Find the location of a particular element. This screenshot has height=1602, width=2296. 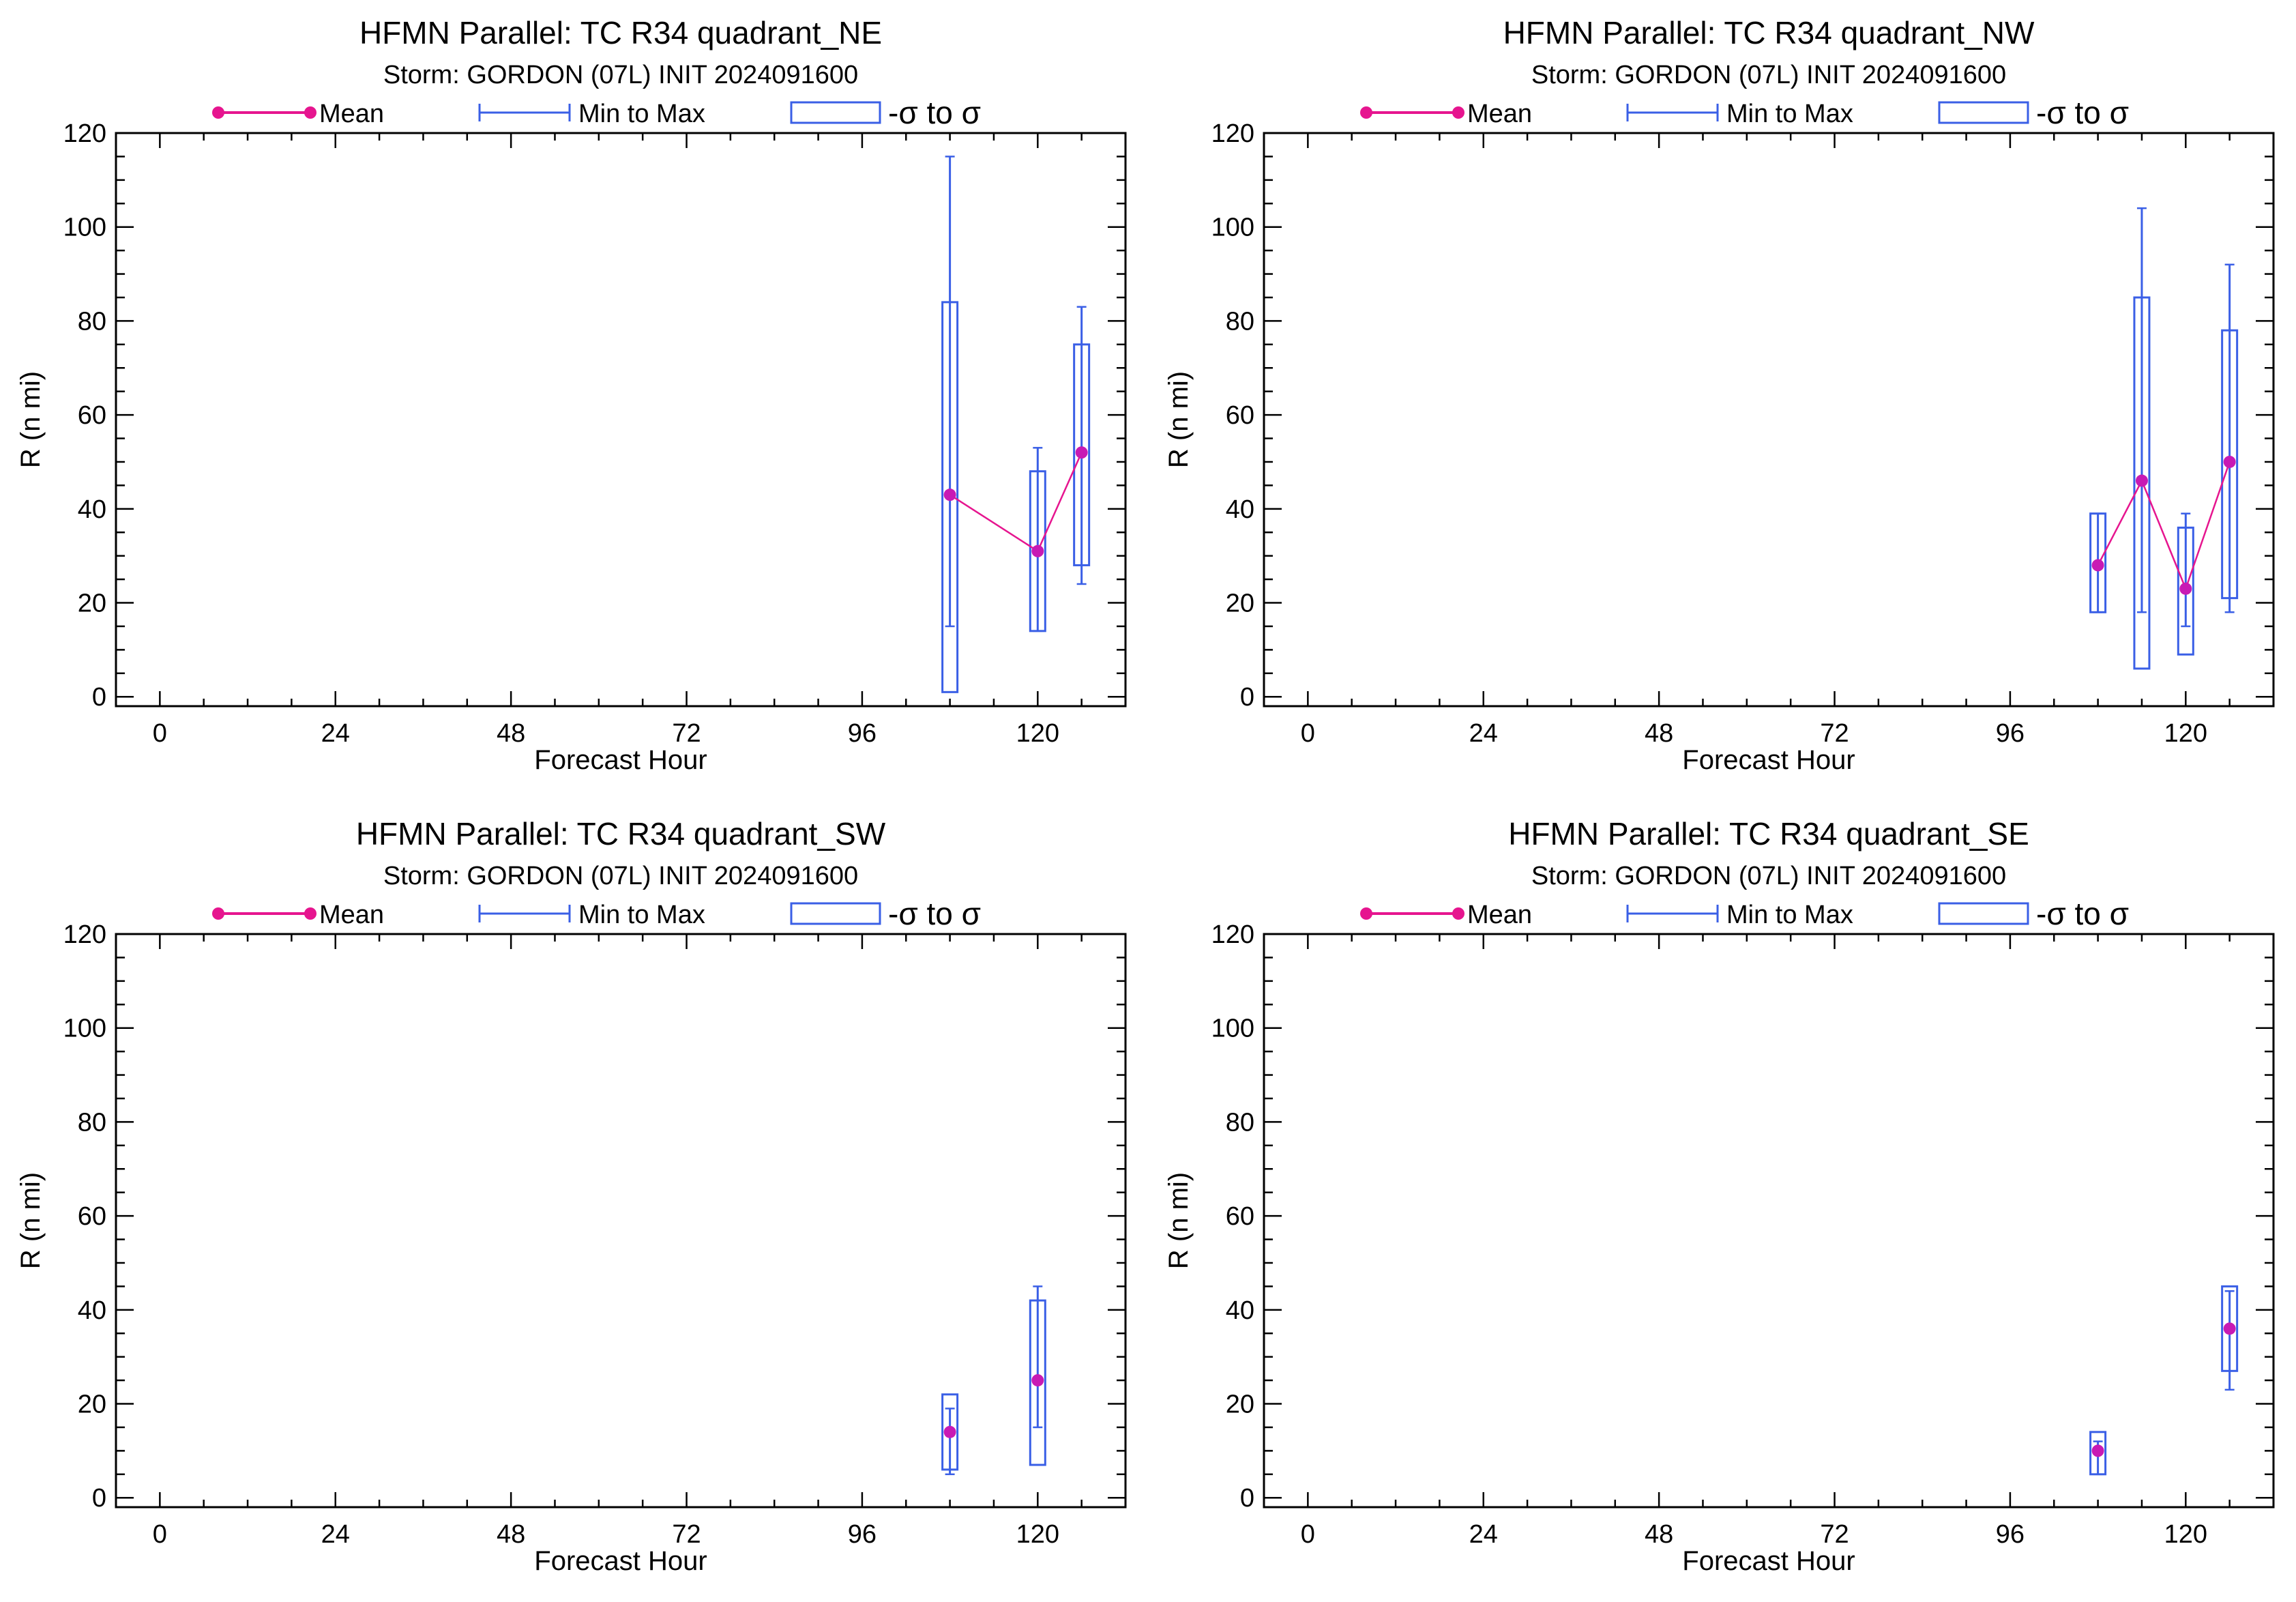

chart-title: HFMN Parallel: TC R34 quadrant_NE is located at coordinates (621, 33).